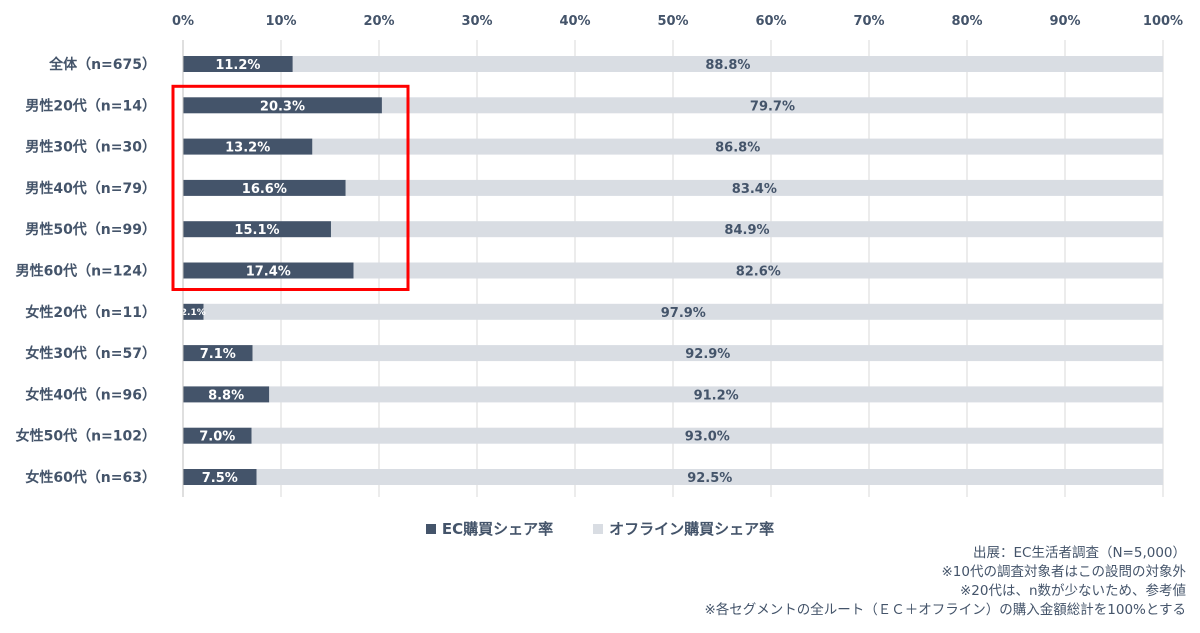  What do you see at coordinates (90, 312) in the screenshot?
I see `category-label: 女性20代（n=11）` at bounding box center [90, 312].